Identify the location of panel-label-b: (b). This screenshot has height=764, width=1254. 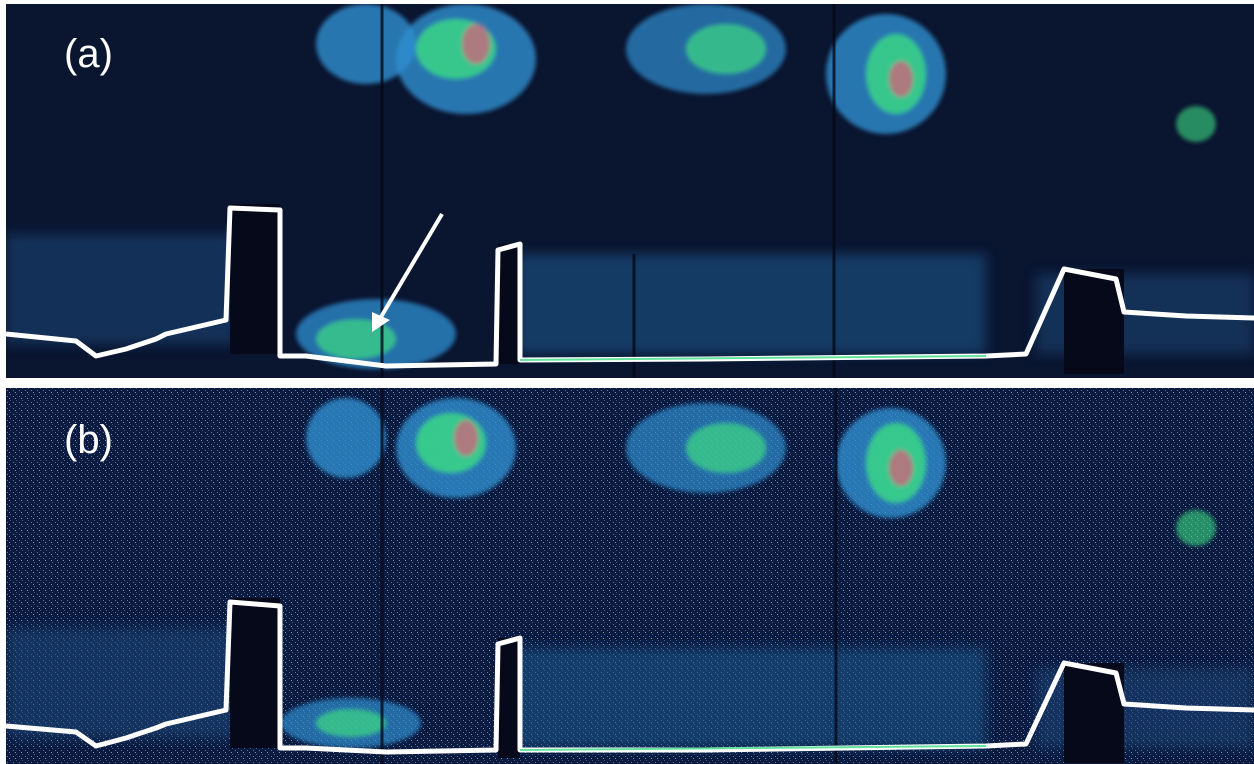
(88, 440).